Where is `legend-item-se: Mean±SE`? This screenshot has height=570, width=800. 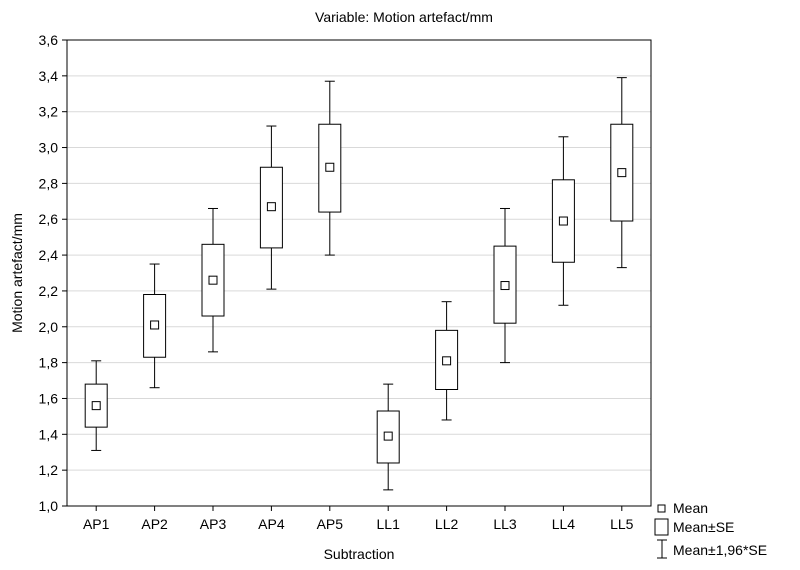
legend-item-se: Mean±SE is located at coordinates (694, 527).